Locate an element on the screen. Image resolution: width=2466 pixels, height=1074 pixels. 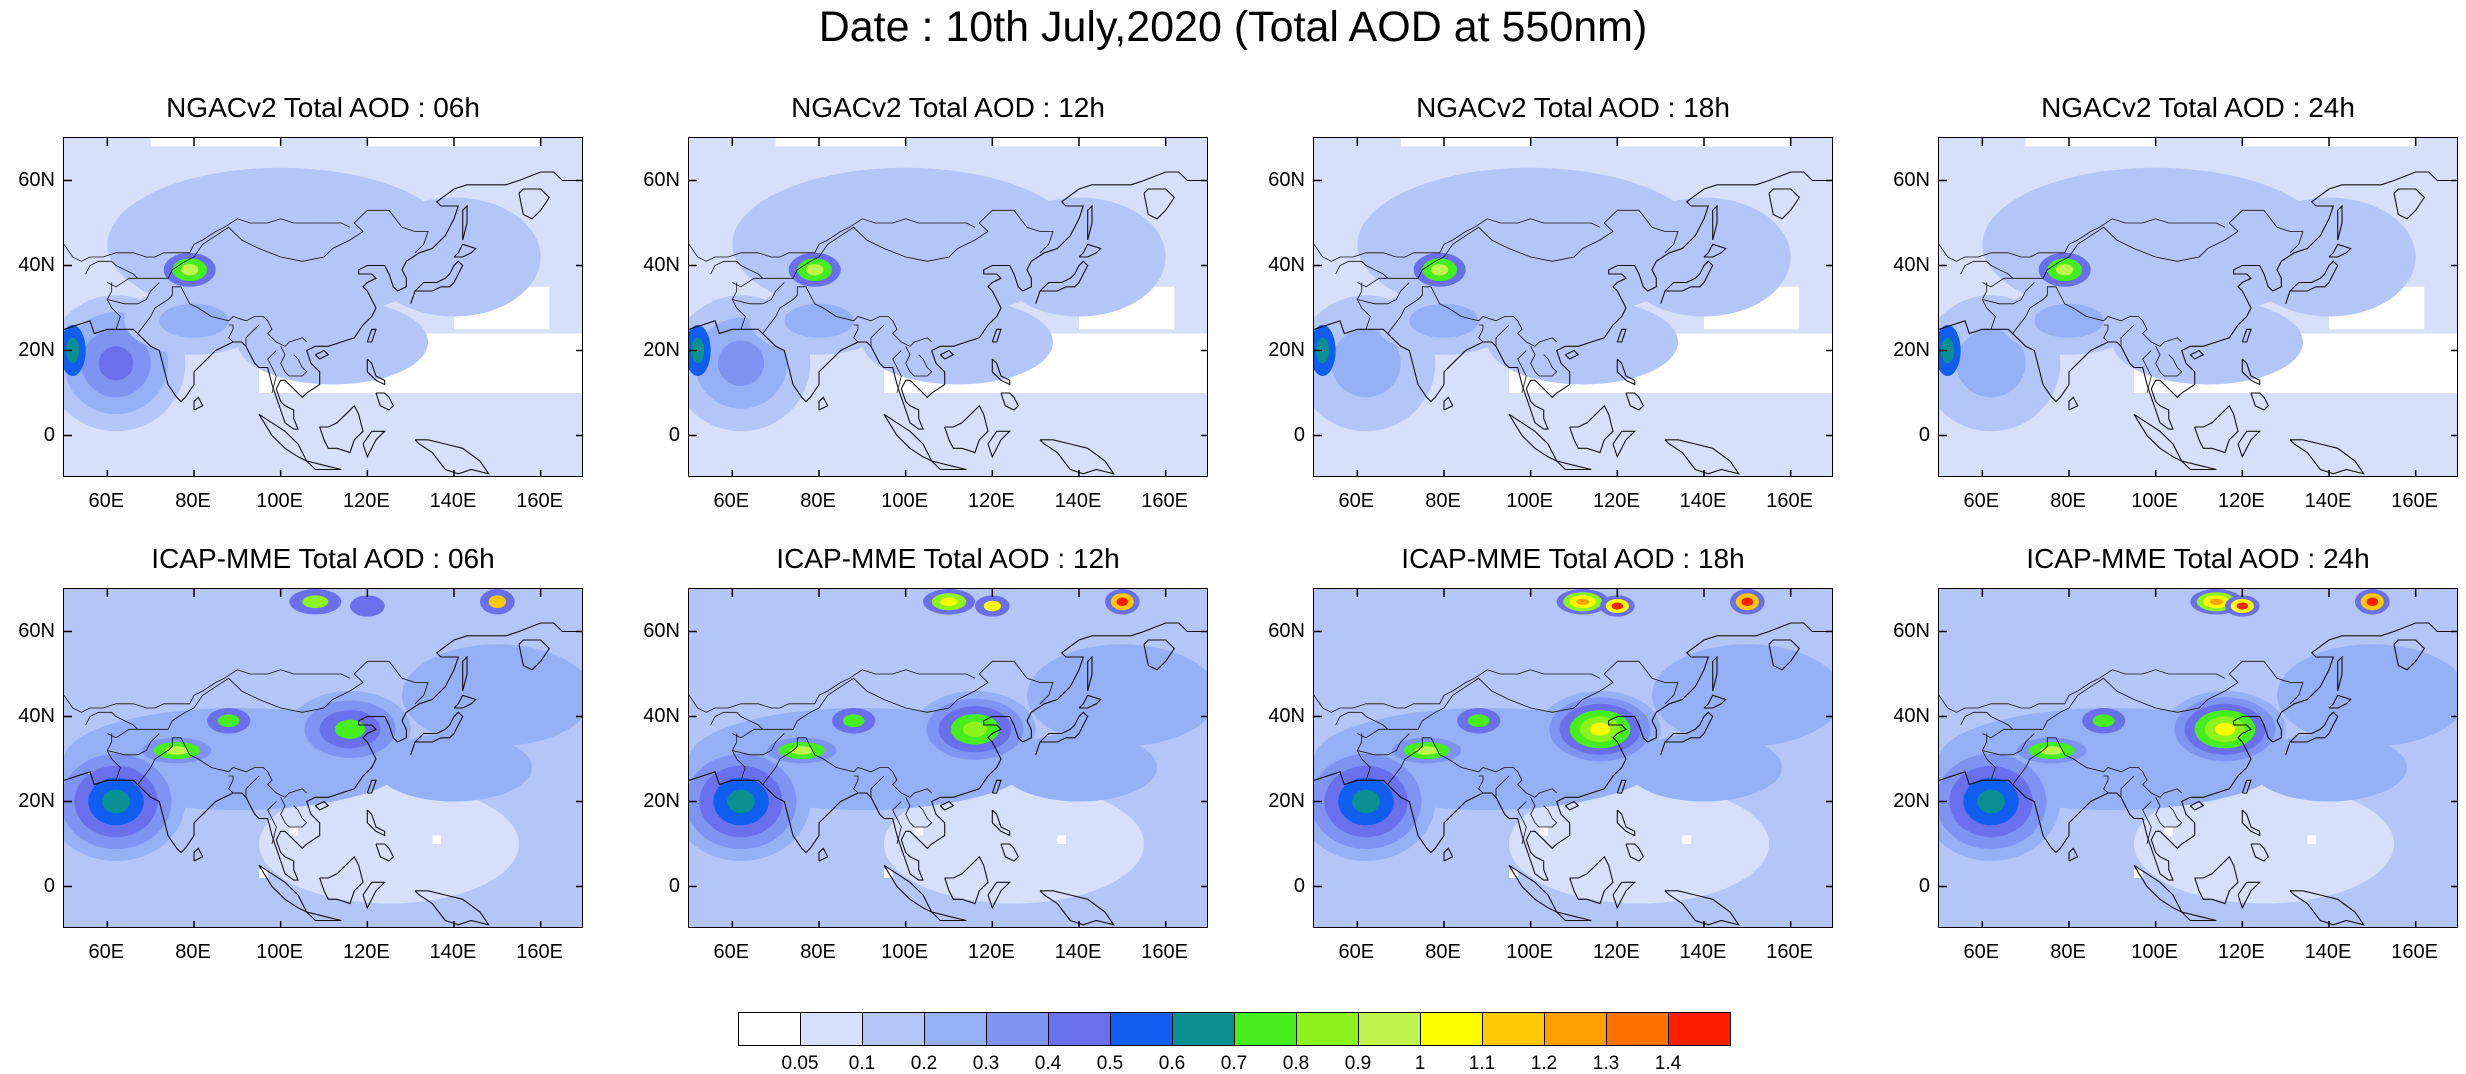
colorbar-label: 0.05 is located at coordinates (800, 1063).